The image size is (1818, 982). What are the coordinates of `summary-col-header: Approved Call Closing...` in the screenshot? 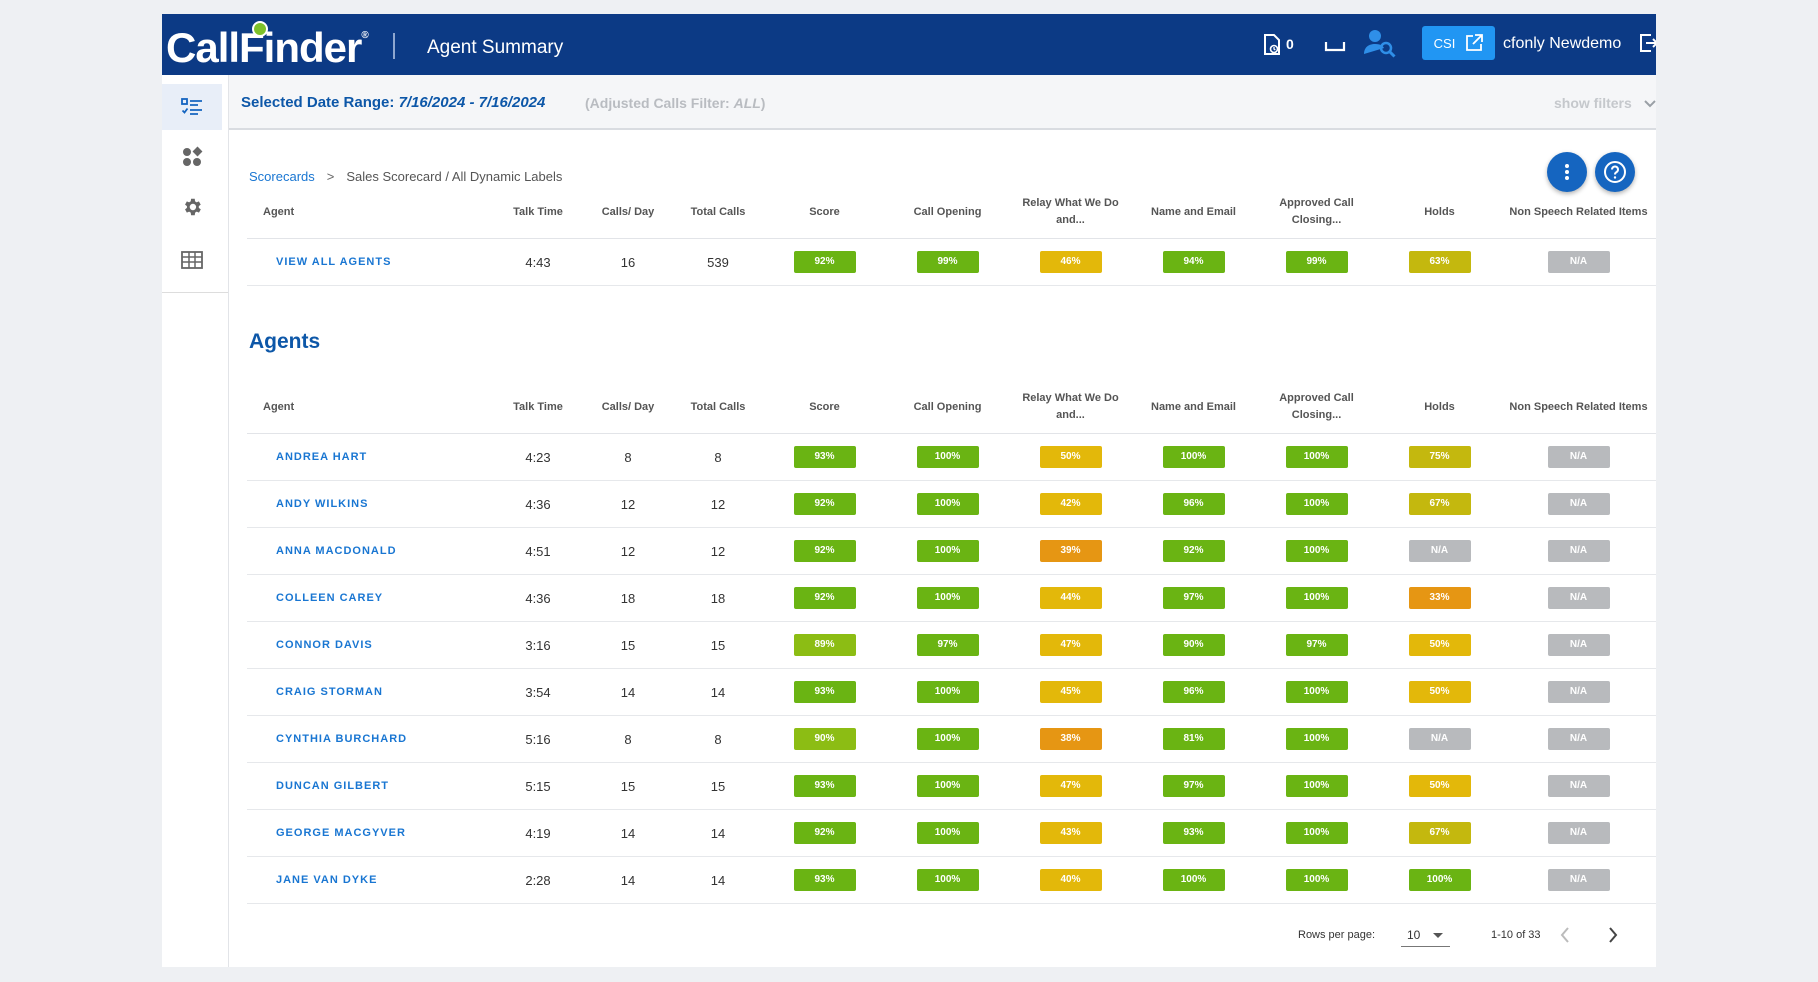 It's located at (1316, 212).